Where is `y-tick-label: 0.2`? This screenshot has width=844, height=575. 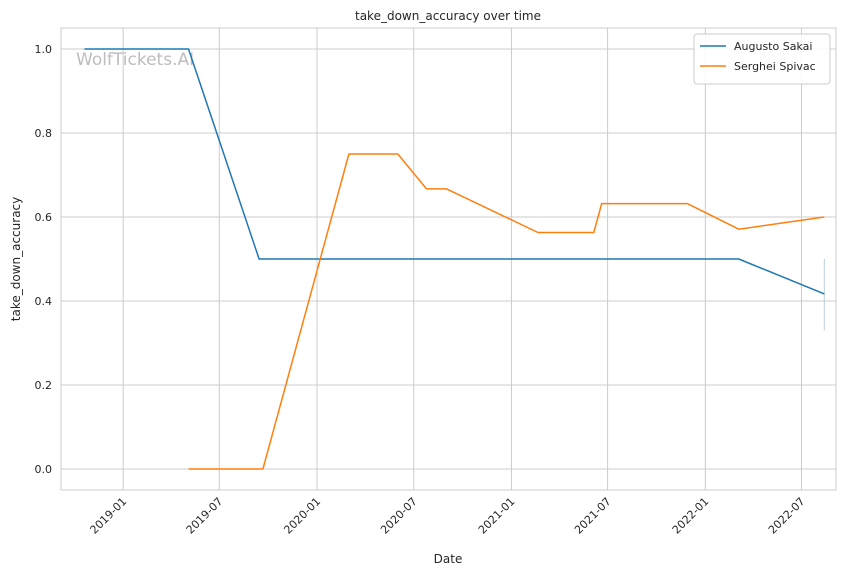 y-tick-label: 0.2 is located at coordinates (44, 385).